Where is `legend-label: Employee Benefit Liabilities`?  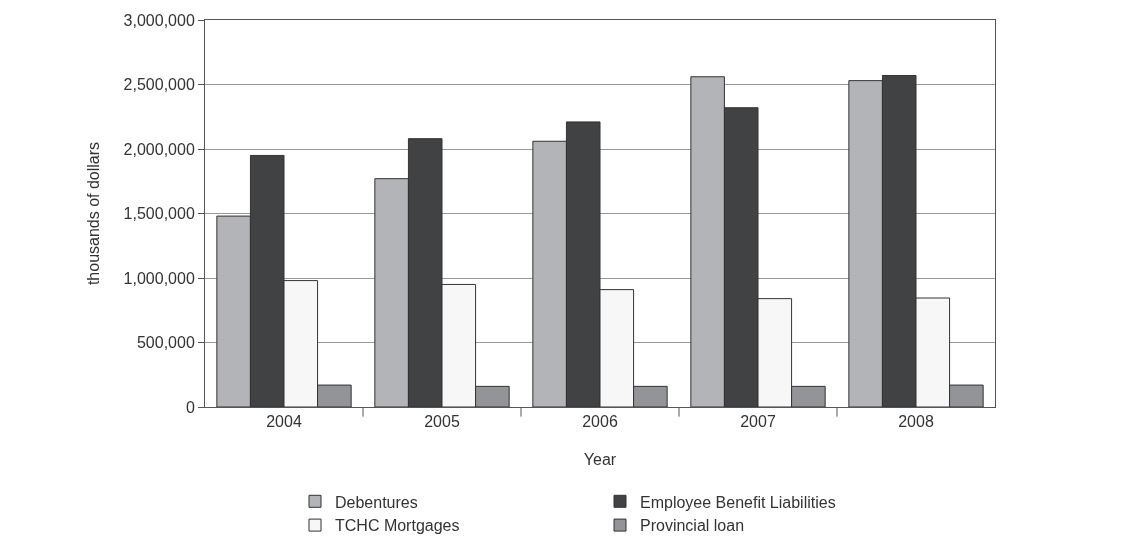 legend-label: Employee Benefit Liabilities is located at coordinates (738, 502).